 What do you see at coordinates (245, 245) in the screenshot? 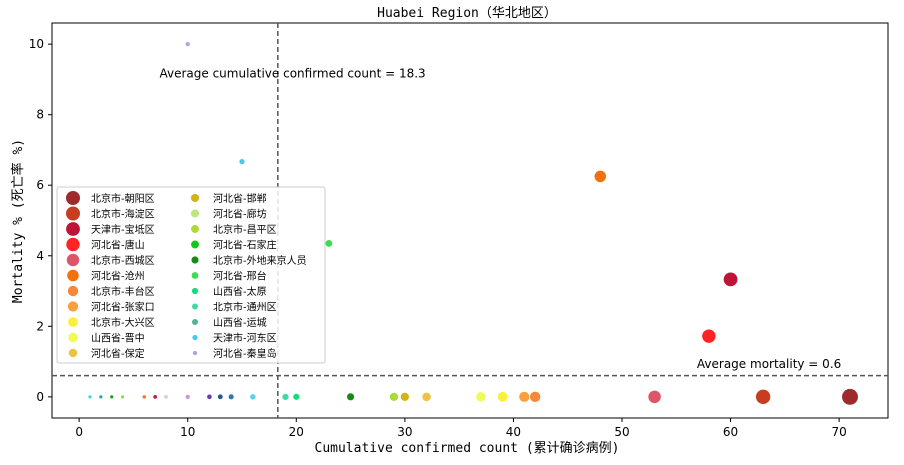
I see `legend-label: 河北省-石家庄` at bounding box center [245, 245].